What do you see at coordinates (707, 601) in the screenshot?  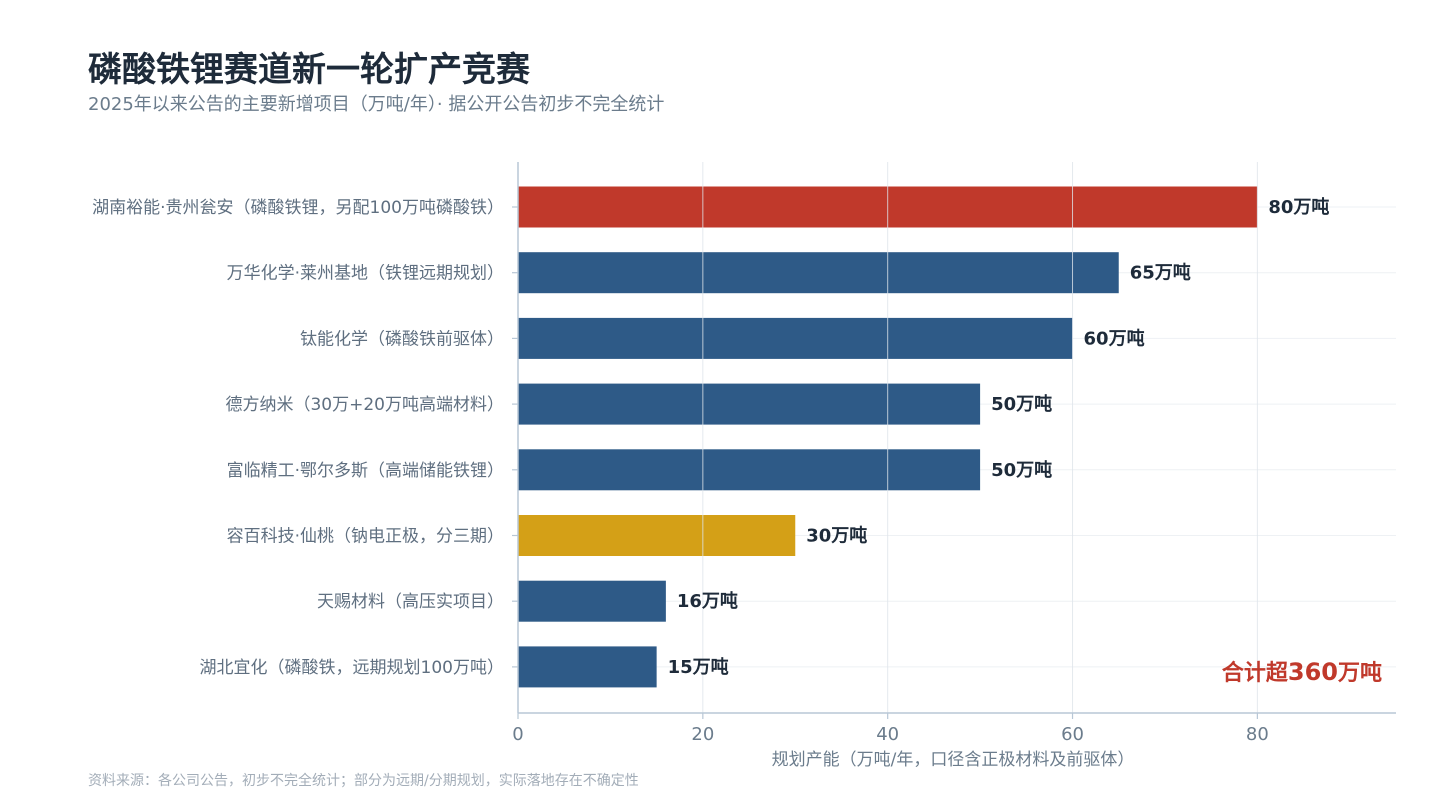 I see `value-label: 16万吨` at bounding box center [707, 601].